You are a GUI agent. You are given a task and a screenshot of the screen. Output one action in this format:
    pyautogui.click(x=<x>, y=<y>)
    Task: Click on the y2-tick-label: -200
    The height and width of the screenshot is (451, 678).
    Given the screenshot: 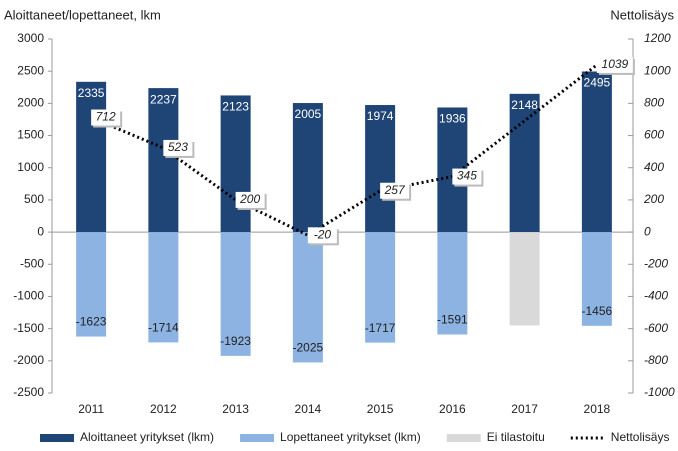 What is the action you would take?
    pyautogui.click(x=656, y=263)
    